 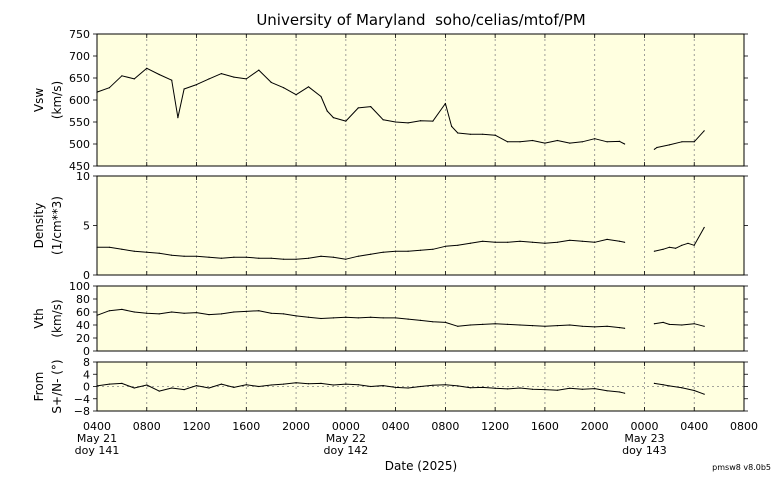 I want to click on y-tick-label: 5, so click(x=86, y=226).